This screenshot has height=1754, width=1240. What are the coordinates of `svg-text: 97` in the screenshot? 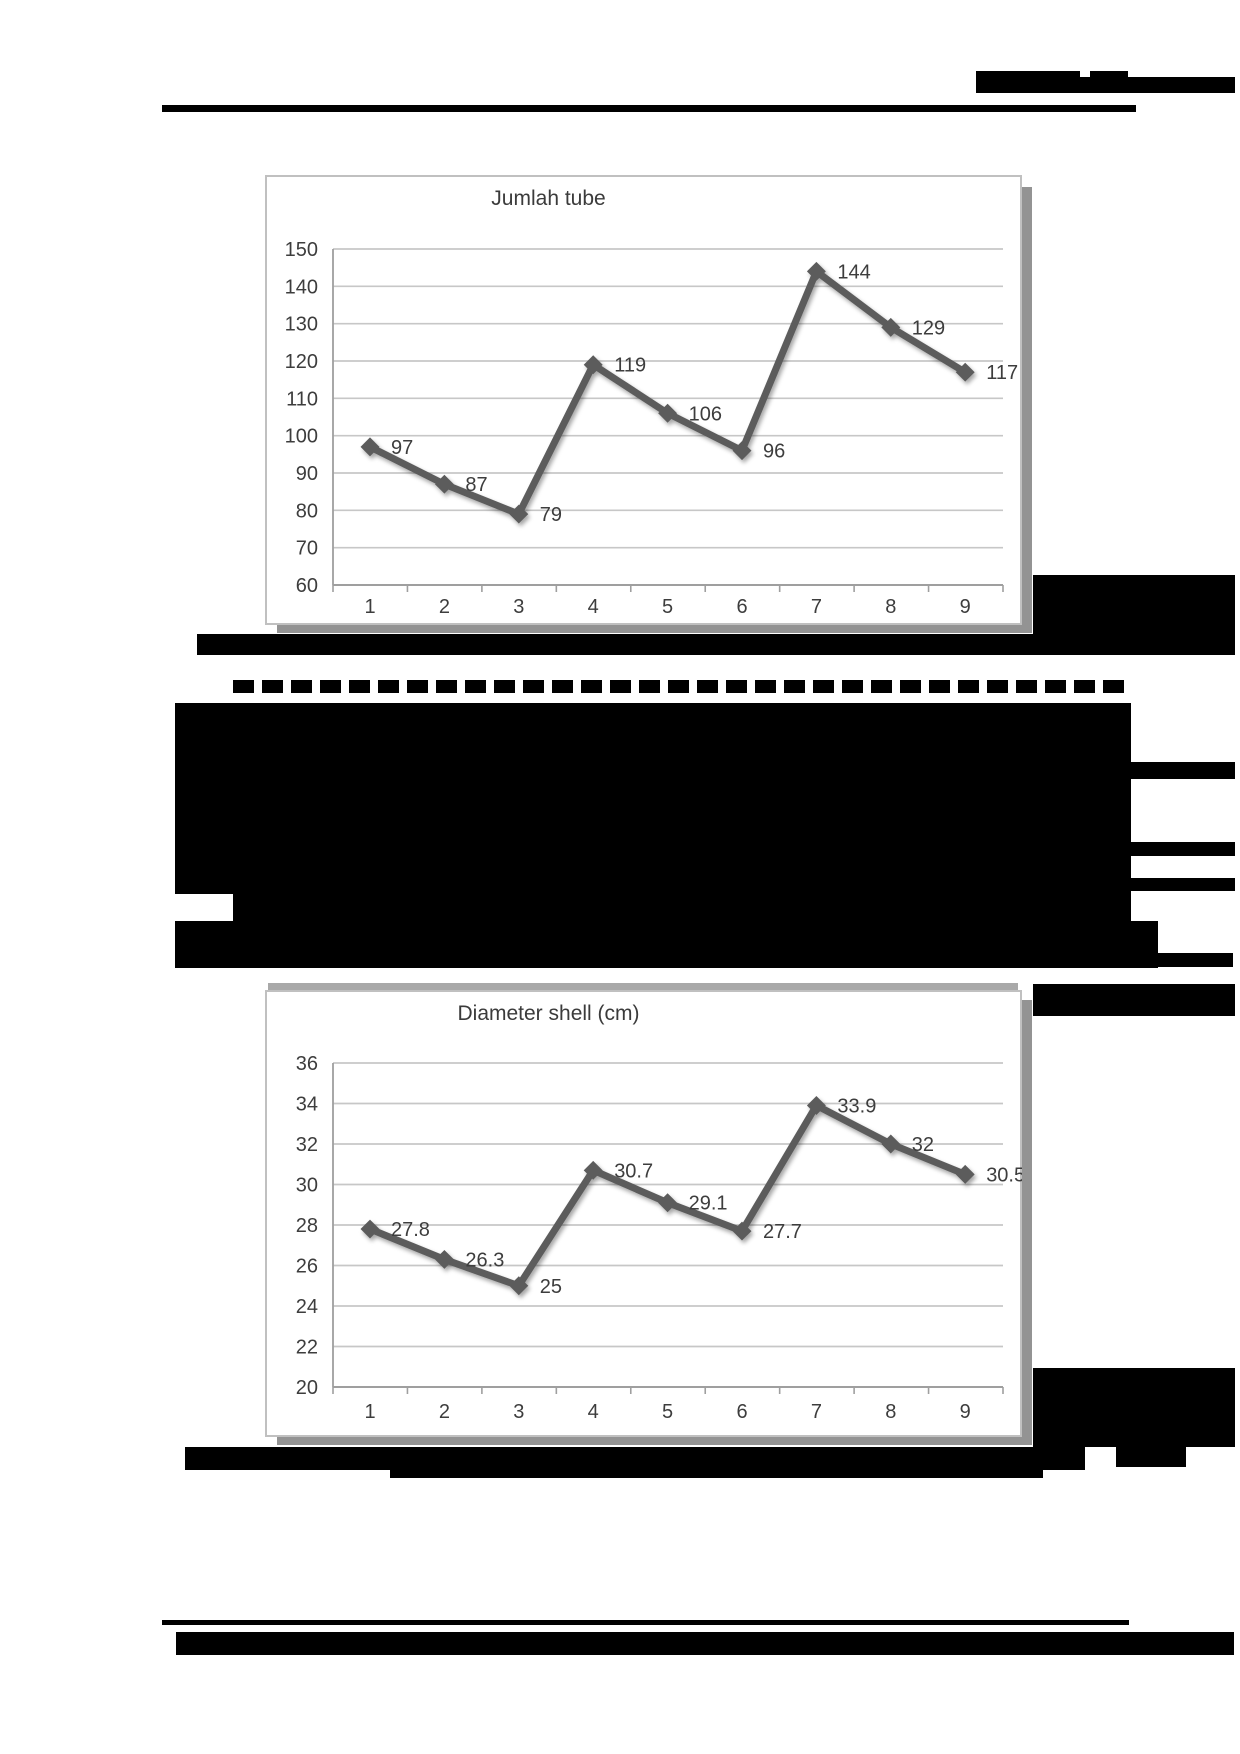 It's located at (402, 448).